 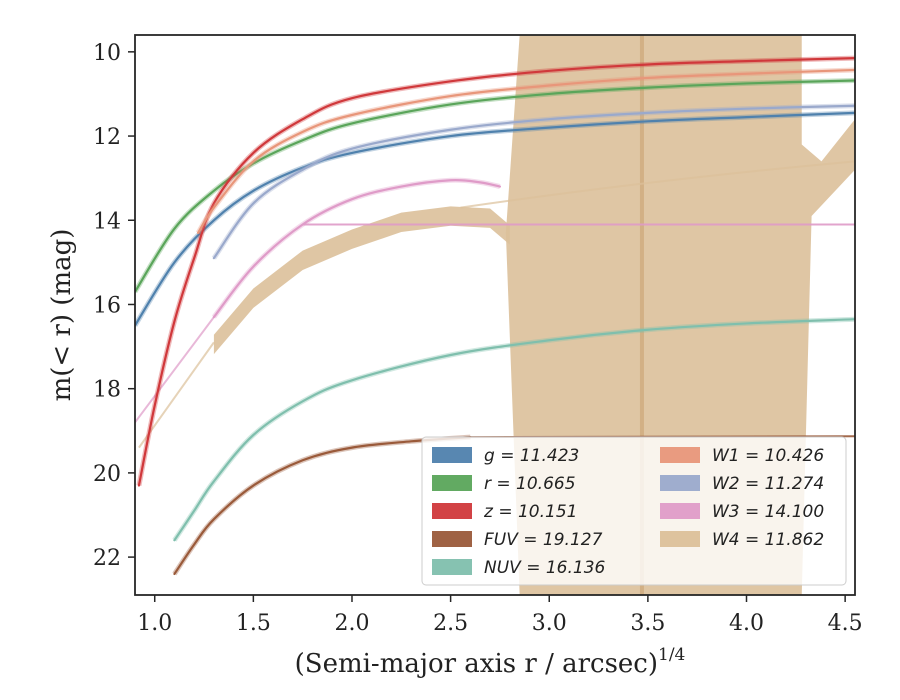 I want to click on legend-label-w4: W4 = 11.862, so click(x=768, y=540).